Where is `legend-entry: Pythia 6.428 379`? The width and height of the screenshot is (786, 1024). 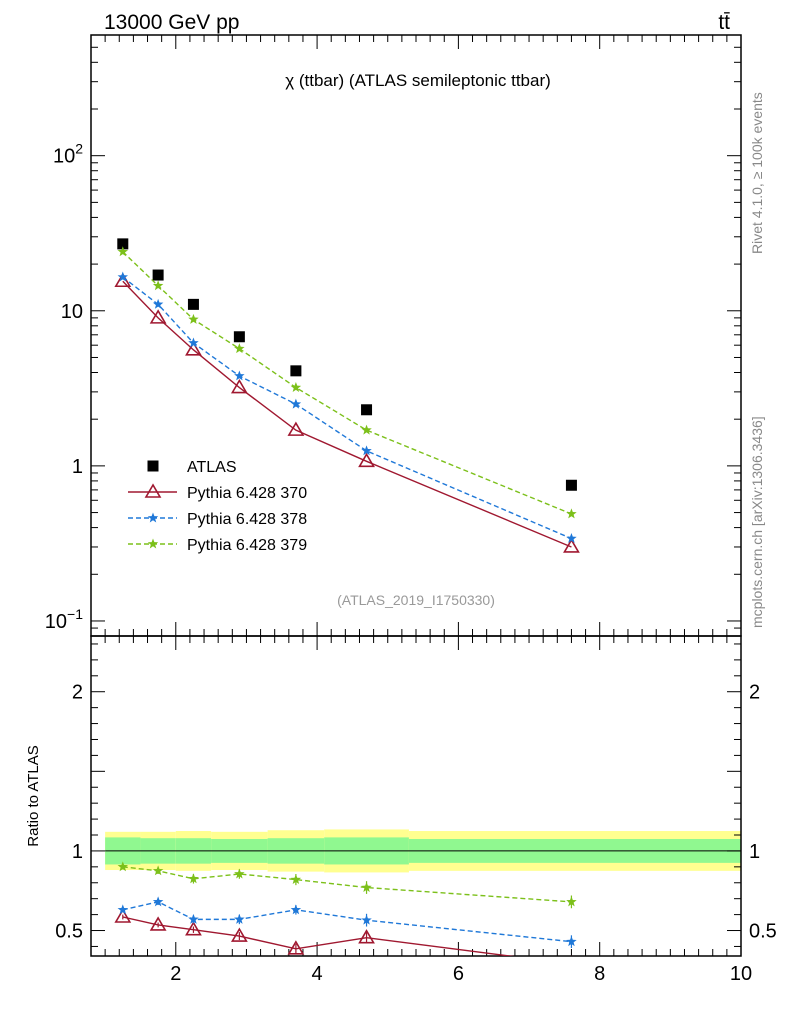 legend-entry: Pythia 6.428 379 is located at coordinates (217, 545).